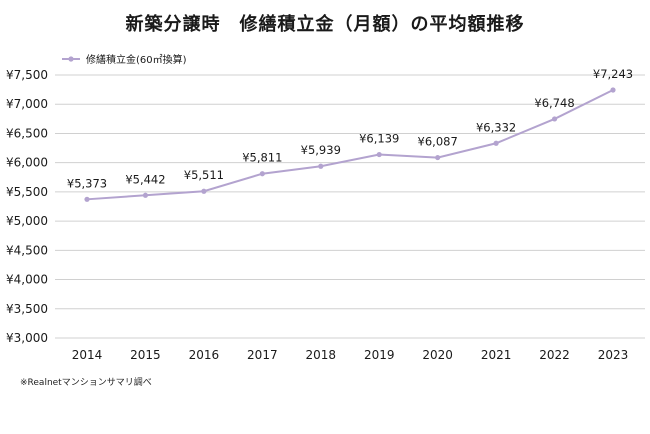  What do you see at coordinates (145, 355) in the screenshot?
I see `x-tick-label: 2015` at bounding box center [145, 355].